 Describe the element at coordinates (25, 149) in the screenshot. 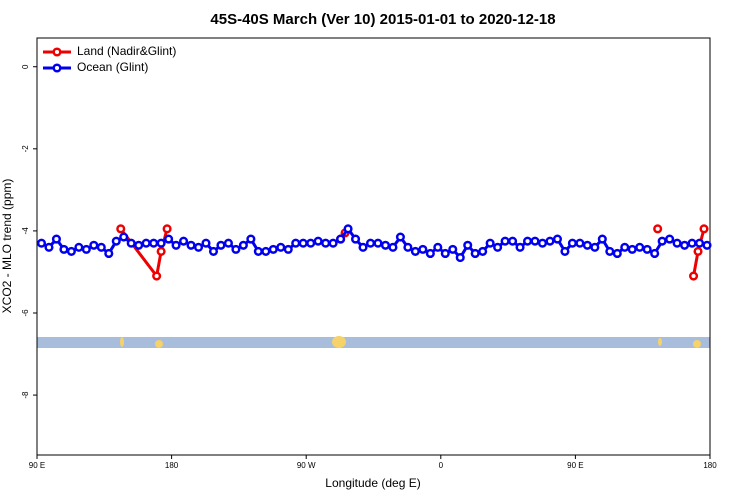

I see `y-tick-label: -2` at that location.